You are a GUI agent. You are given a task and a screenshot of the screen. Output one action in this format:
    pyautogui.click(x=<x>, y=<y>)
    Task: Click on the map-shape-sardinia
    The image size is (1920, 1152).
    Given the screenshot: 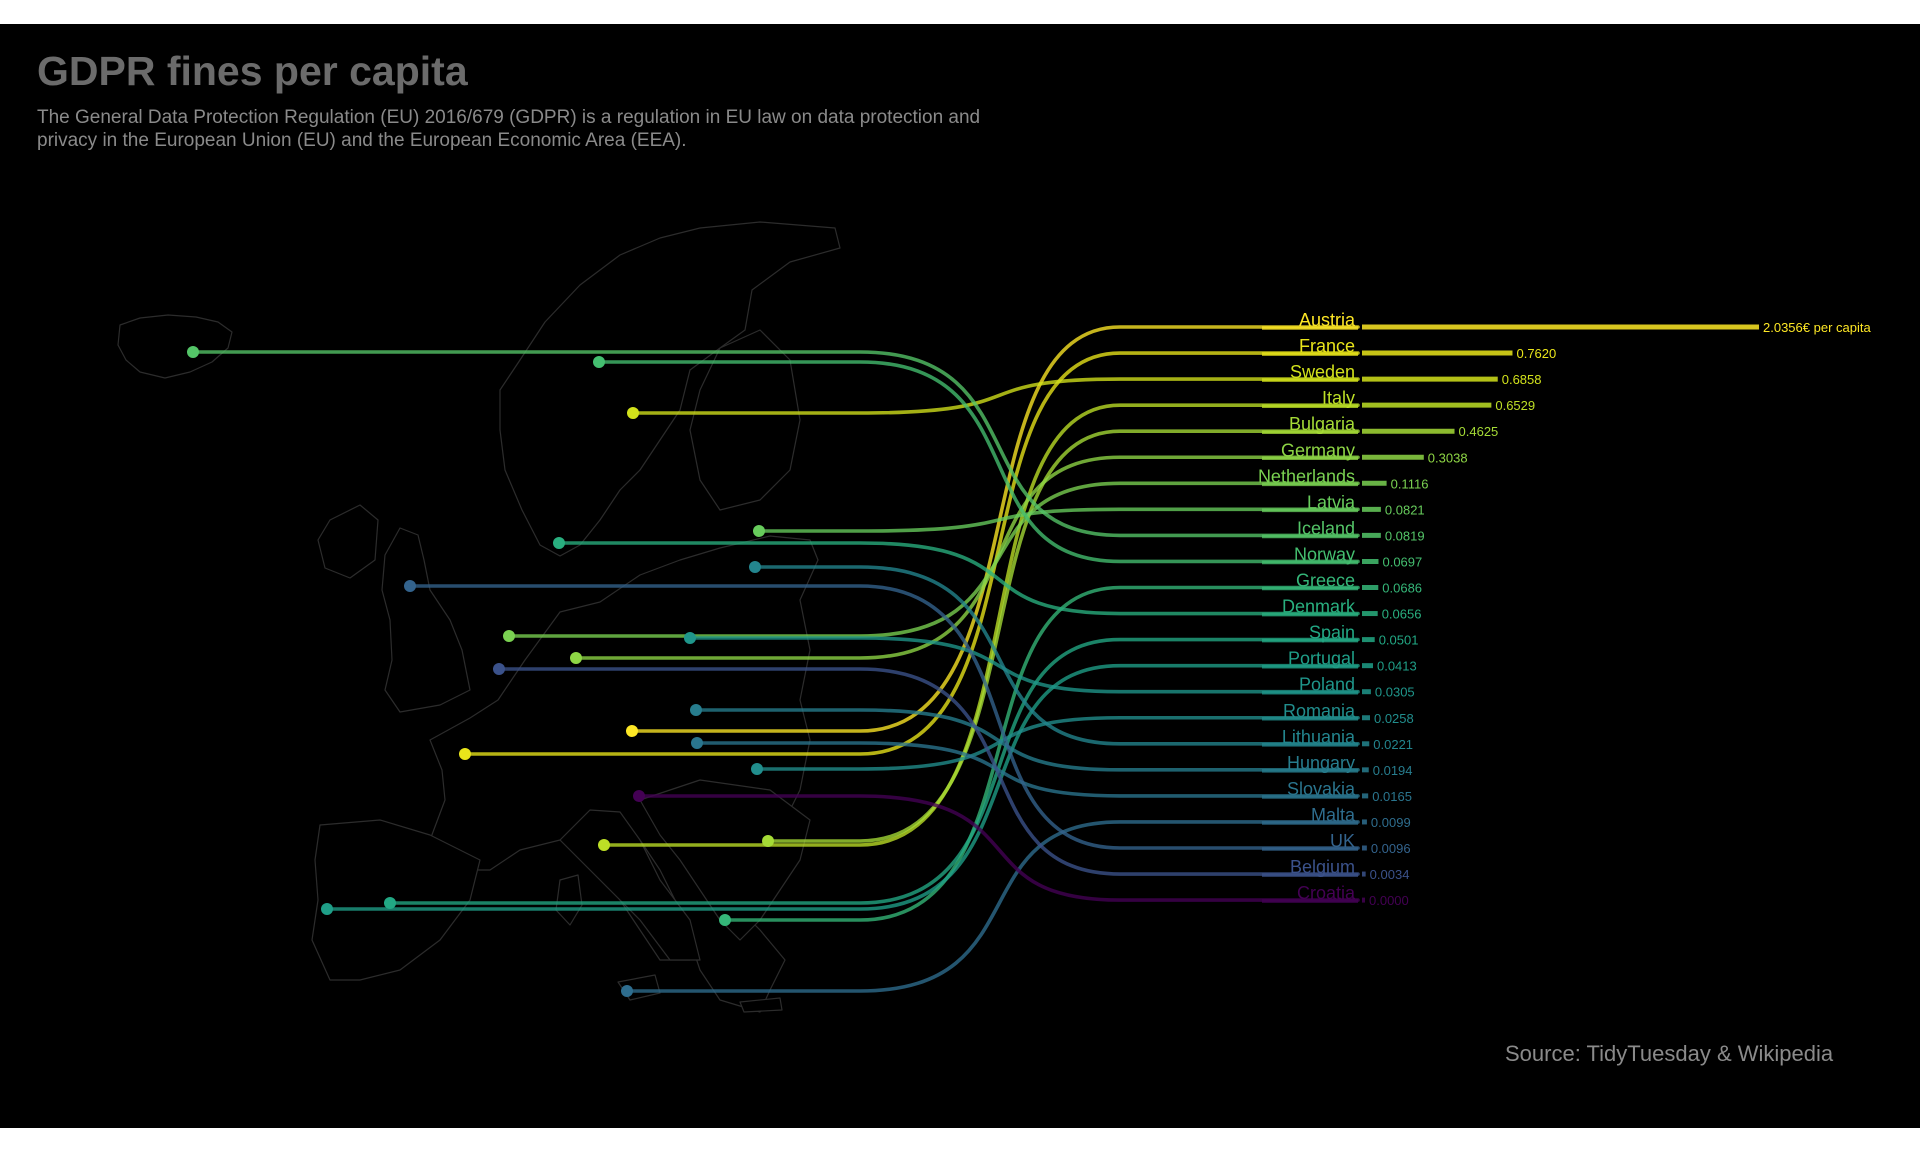 What is the action you would take?
    pyautogui.click(x=569, y=900)
    